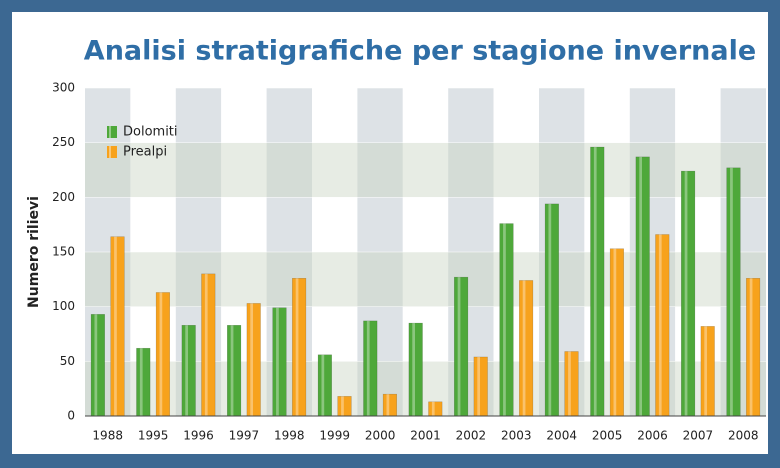 Image resolution: width=780 pixels, height=468 pixels. Describe the element at coordinates (743, 436) in the screenshot. I see `x-tick-label: 2008` at that location.